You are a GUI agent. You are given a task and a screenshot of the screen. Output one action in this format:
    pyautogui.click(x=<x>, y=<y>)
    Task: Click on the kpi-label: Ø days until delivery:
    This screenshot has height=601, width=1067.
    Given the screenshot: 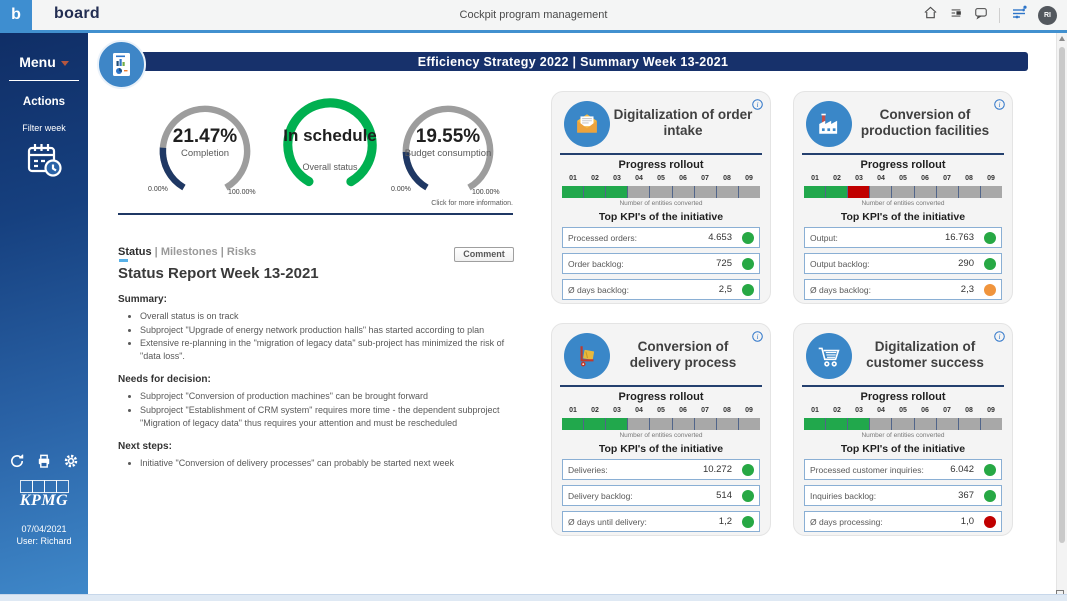 What is the action you would take?
    pyautogui.click(x=607, y=521)
    